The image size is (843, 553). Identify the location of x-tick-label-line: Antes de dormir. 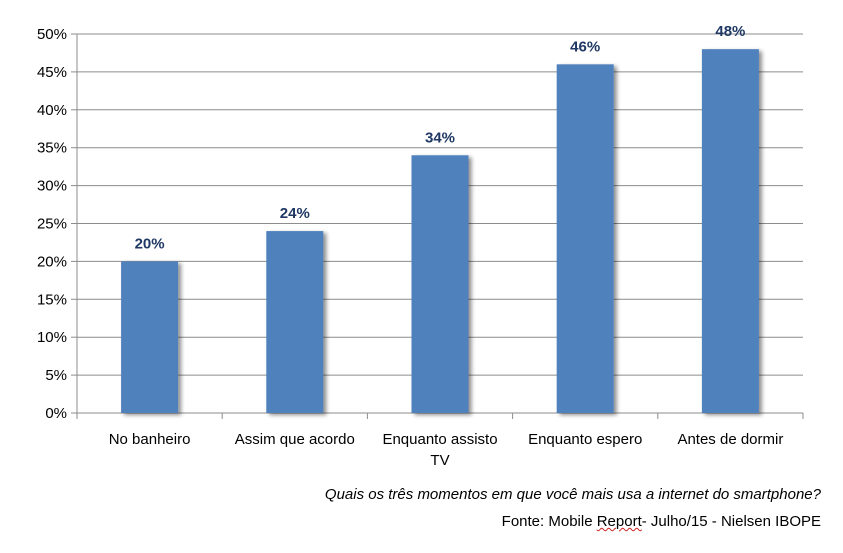
(730, 439).